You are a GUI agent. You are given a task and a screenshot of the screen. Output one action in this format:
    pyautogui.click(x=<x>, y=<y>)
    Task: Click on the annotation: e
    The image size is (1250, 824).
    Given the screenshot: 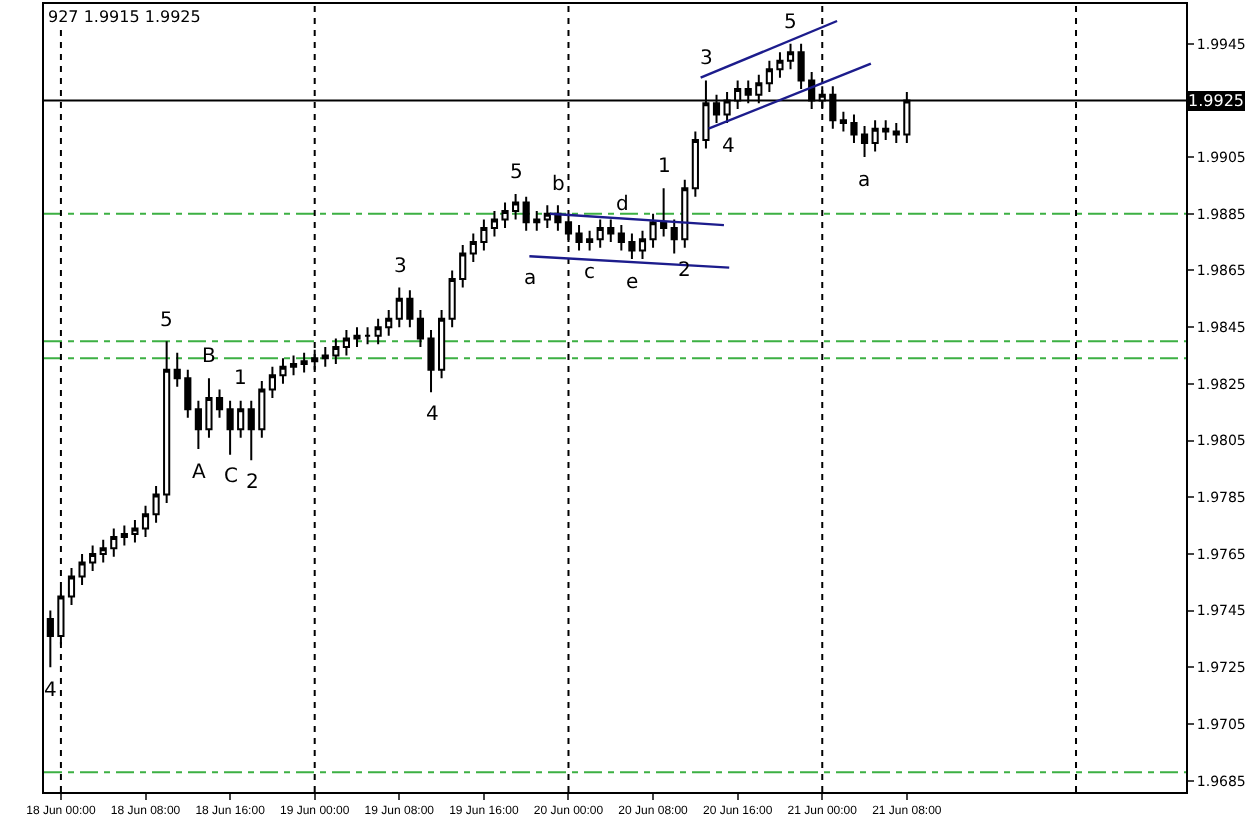 What is the action you would take?
    pyautogui.click(x=632, y=283)
    